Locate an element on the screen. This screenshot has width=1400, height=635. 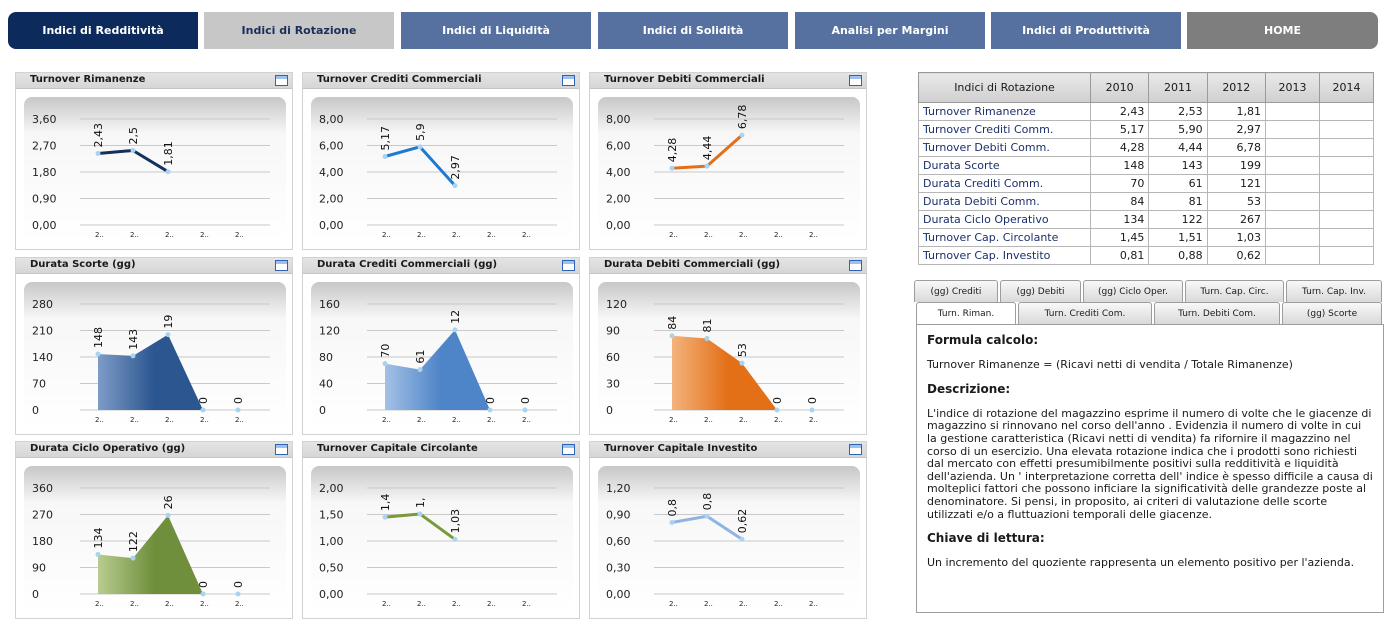
panel-title: Turnover Capitale Investito is located at coordinates (681, 448).